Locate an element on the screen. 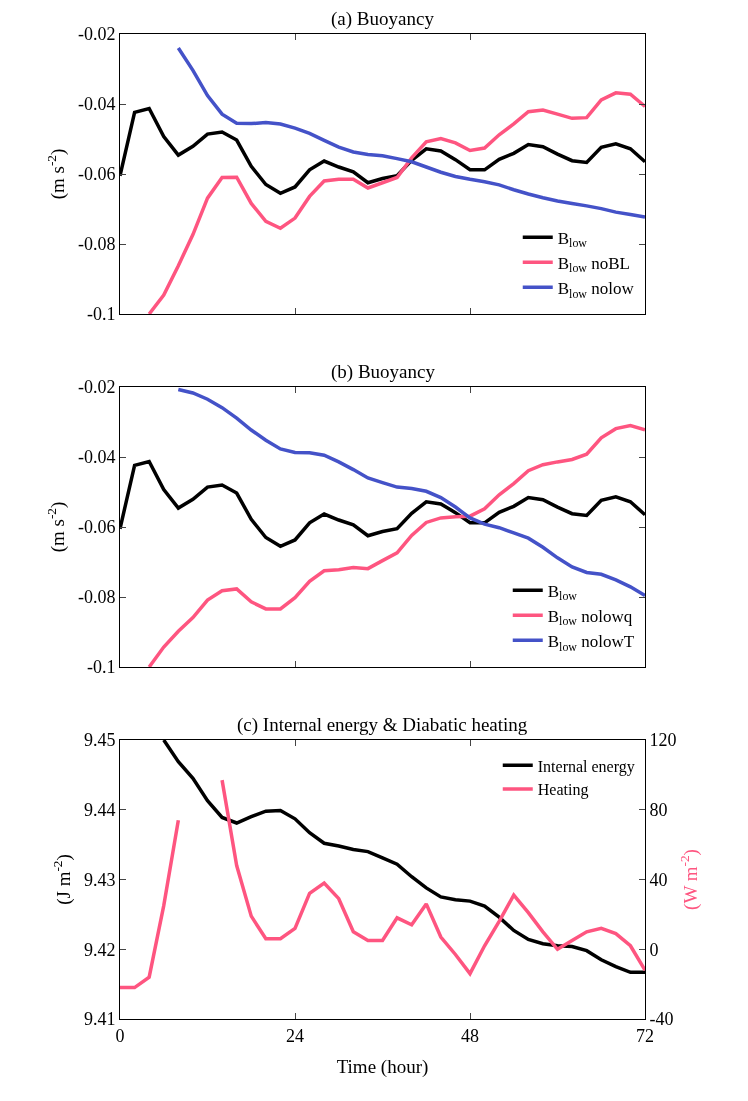 Image resolution: width=748 pixels, height=1101 pixels. legend-label: B$_{low}$ nolowT is located at coordinates (591, 642).